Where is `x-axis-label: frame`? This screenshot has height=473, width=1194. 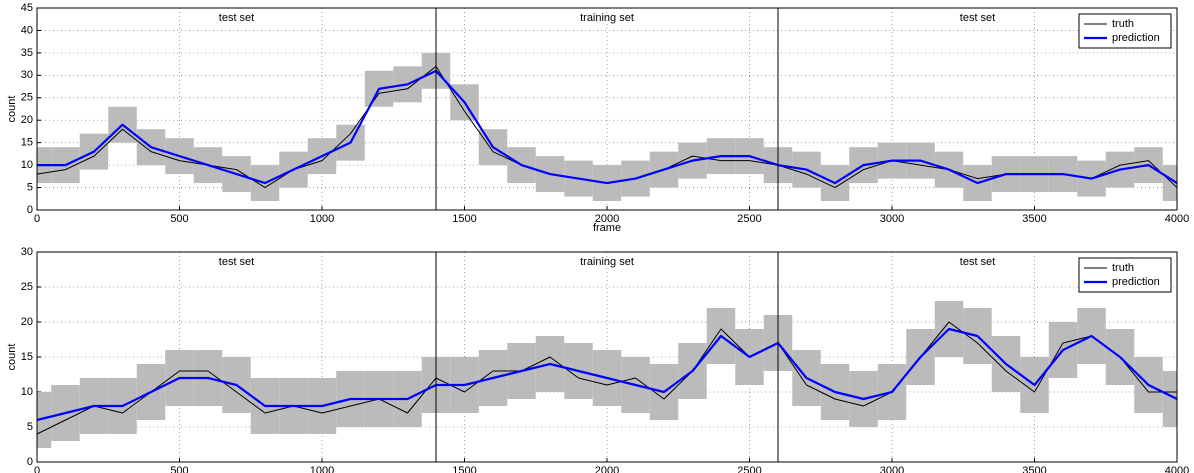
x-axis-label: frame is located at coordinates (607, 228).